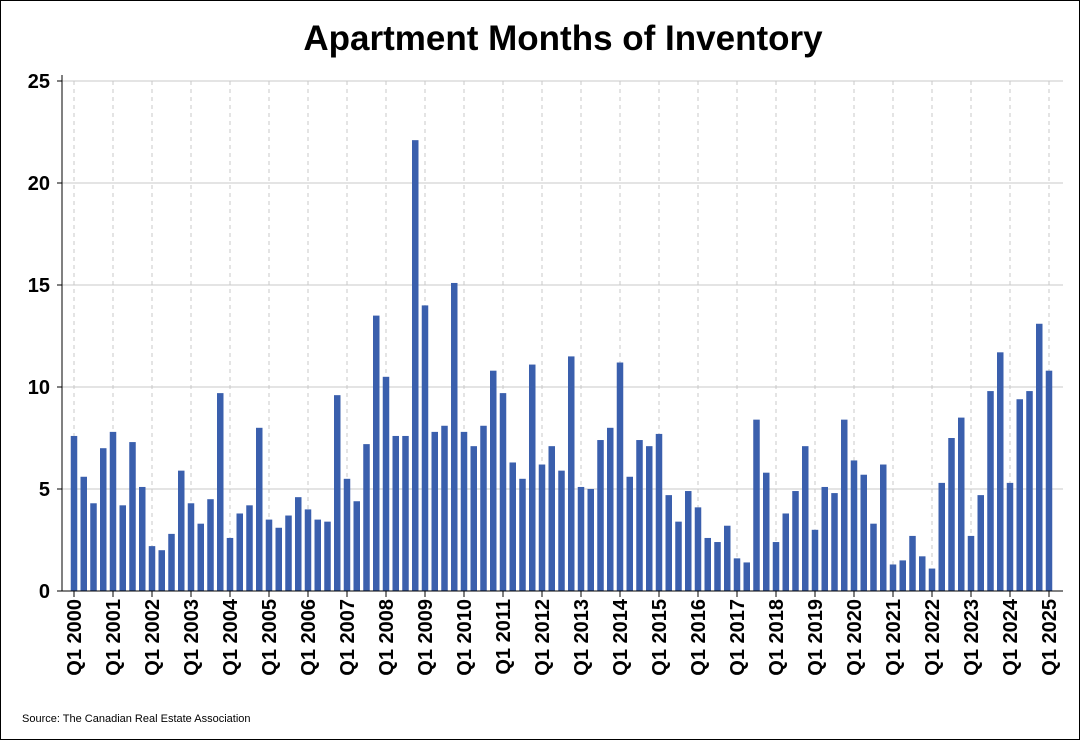  What do you see at coordinates (426, 637) in the screenshot?
I see `x-tick-label: Q1 2009` at bounding box center [426, 637].